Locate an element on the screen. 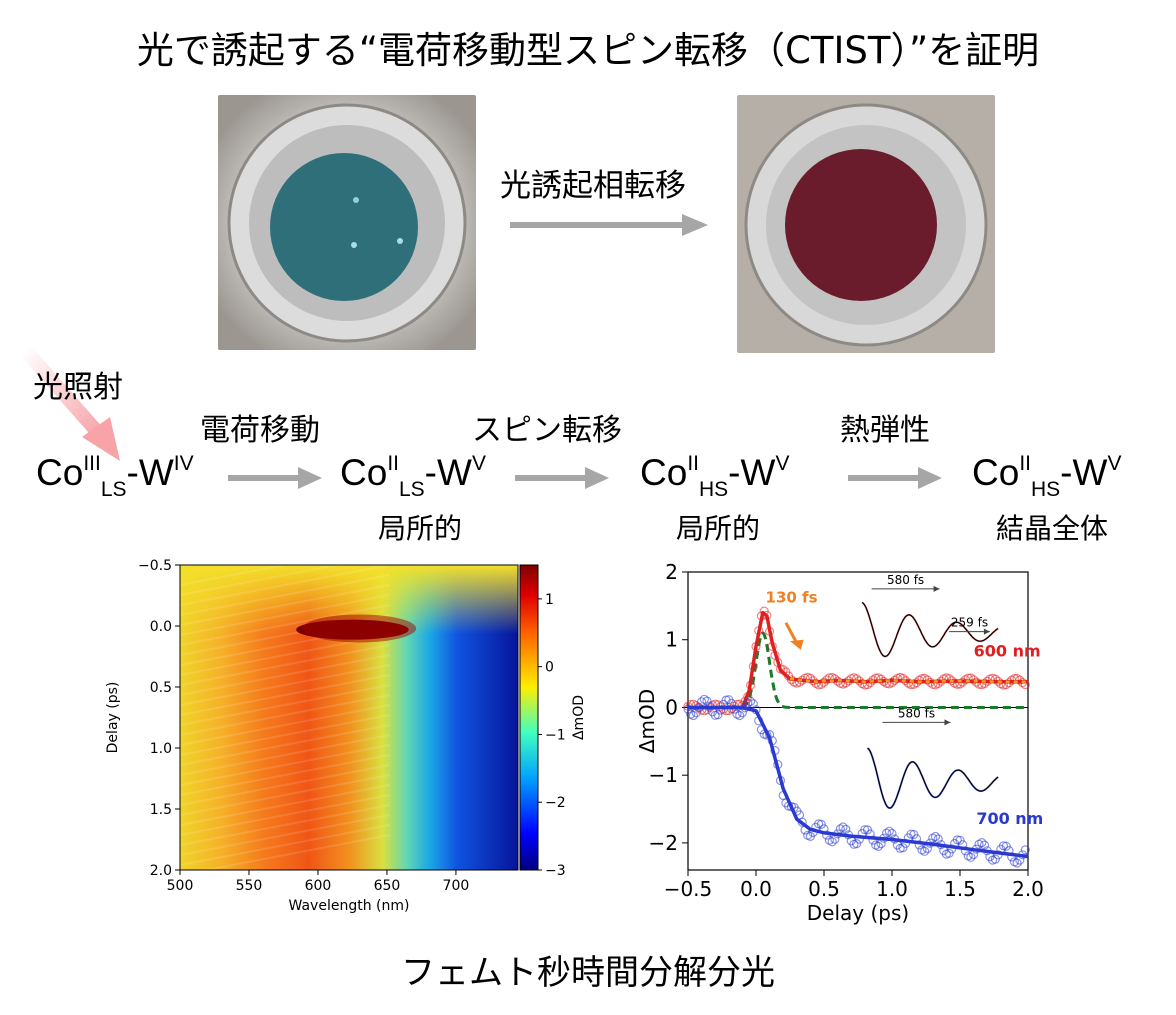 Image resolution: width=1176 pixels, height=1015 pixels. annotation-arrow is located at coordinates (791, 633).